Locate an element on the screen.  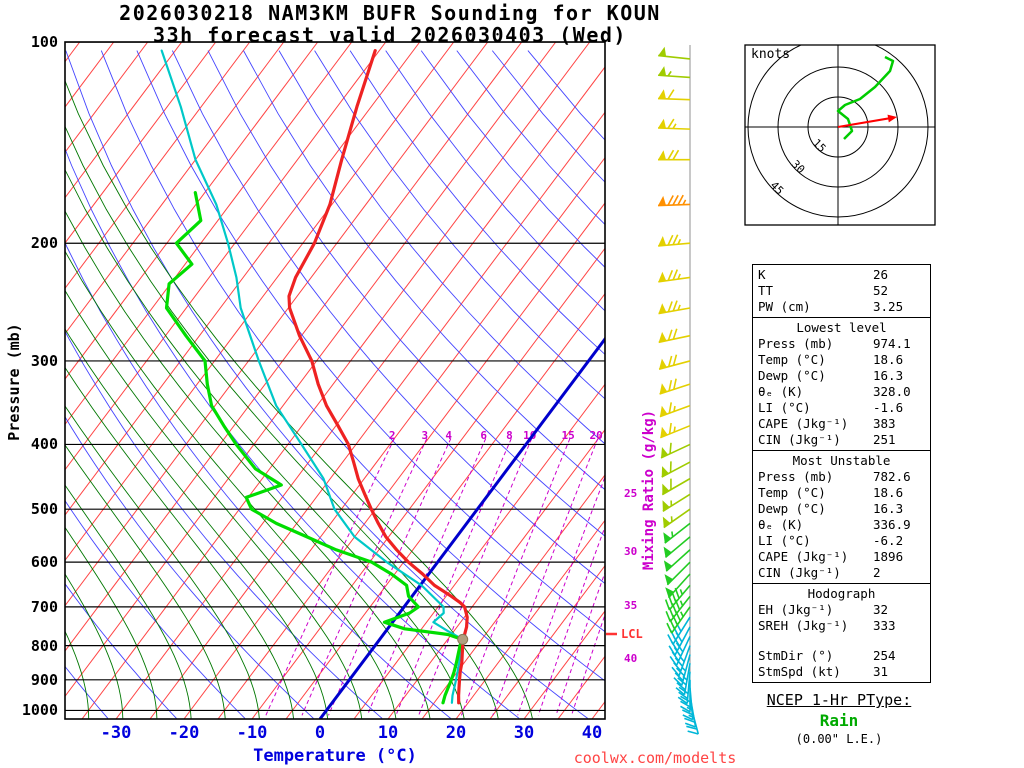
table-row: SREH (Jkg⁻¹) 333 is located at coordinates (841, 626).